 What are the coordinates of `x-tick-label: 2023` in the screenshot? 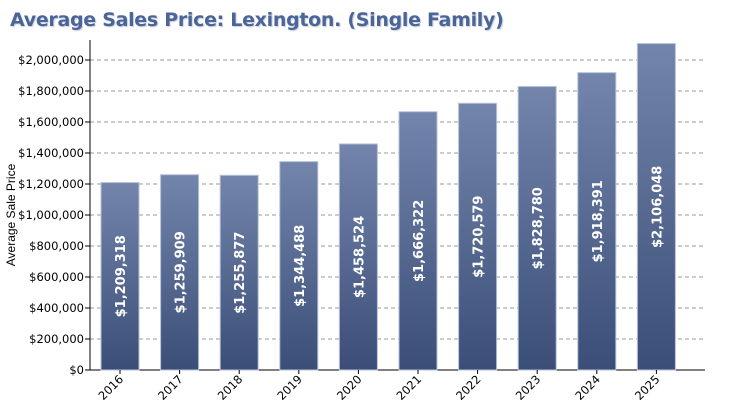 It's located at (528, 387).